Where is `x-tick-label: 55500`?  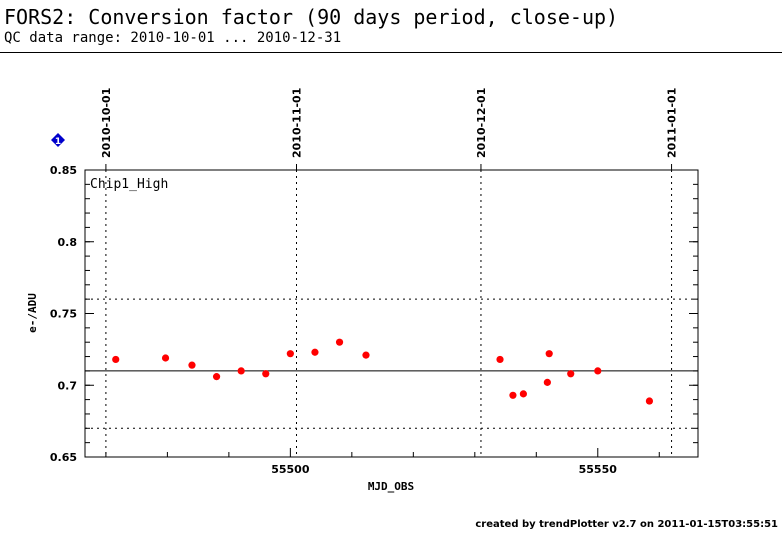
x-tick-label: 55500 is located at coordinates (290, 469).